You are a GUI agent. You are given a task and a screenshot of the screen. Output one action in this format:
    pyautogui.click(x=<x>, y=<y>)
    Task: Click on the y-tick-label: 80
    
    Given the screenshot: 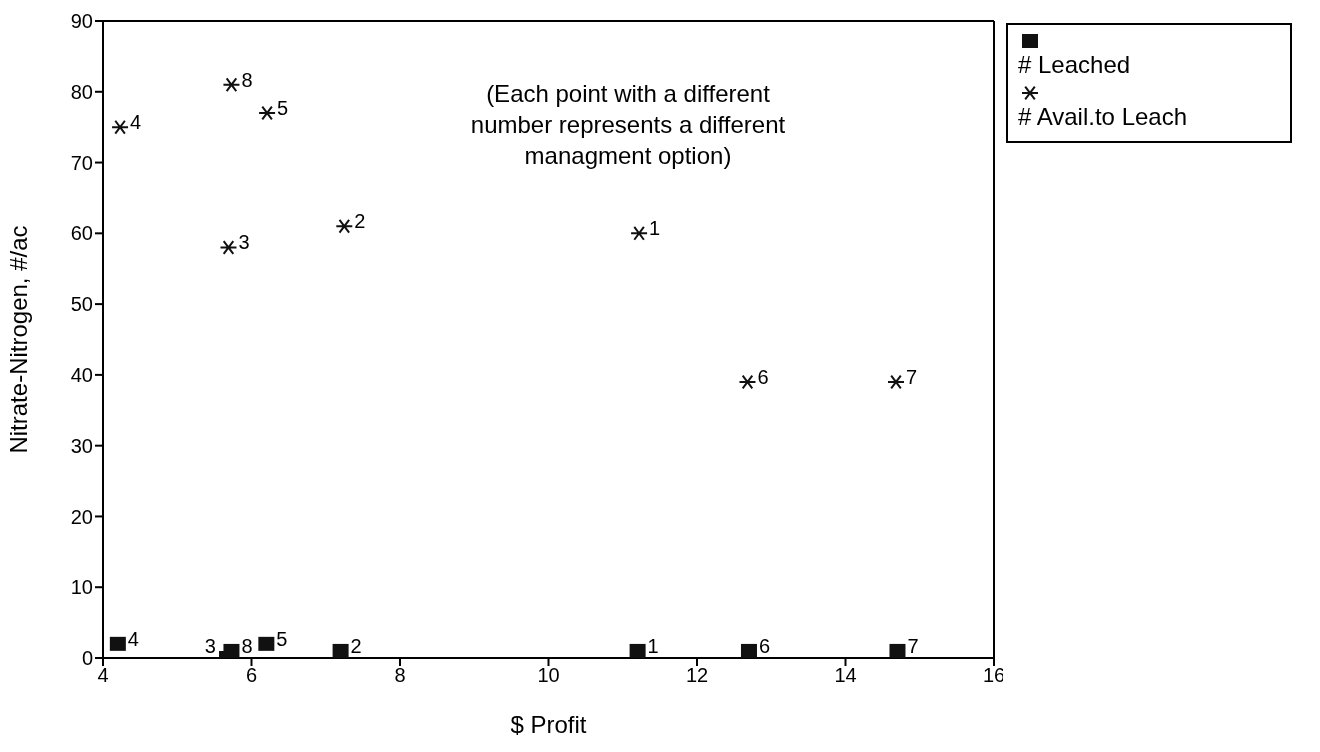 What is the action you would take?
    pyautogui.click(x=81, y=91)
    